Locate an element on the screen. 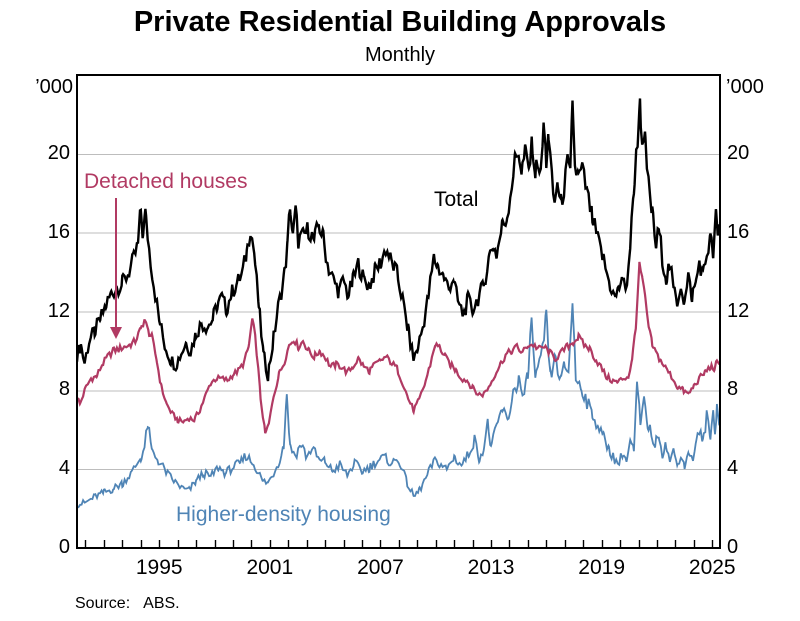 Image resolution: width=800 pixels, height=621 pixels. y-axis-tick-label-right: 16 is located at coordinates (738, 231).